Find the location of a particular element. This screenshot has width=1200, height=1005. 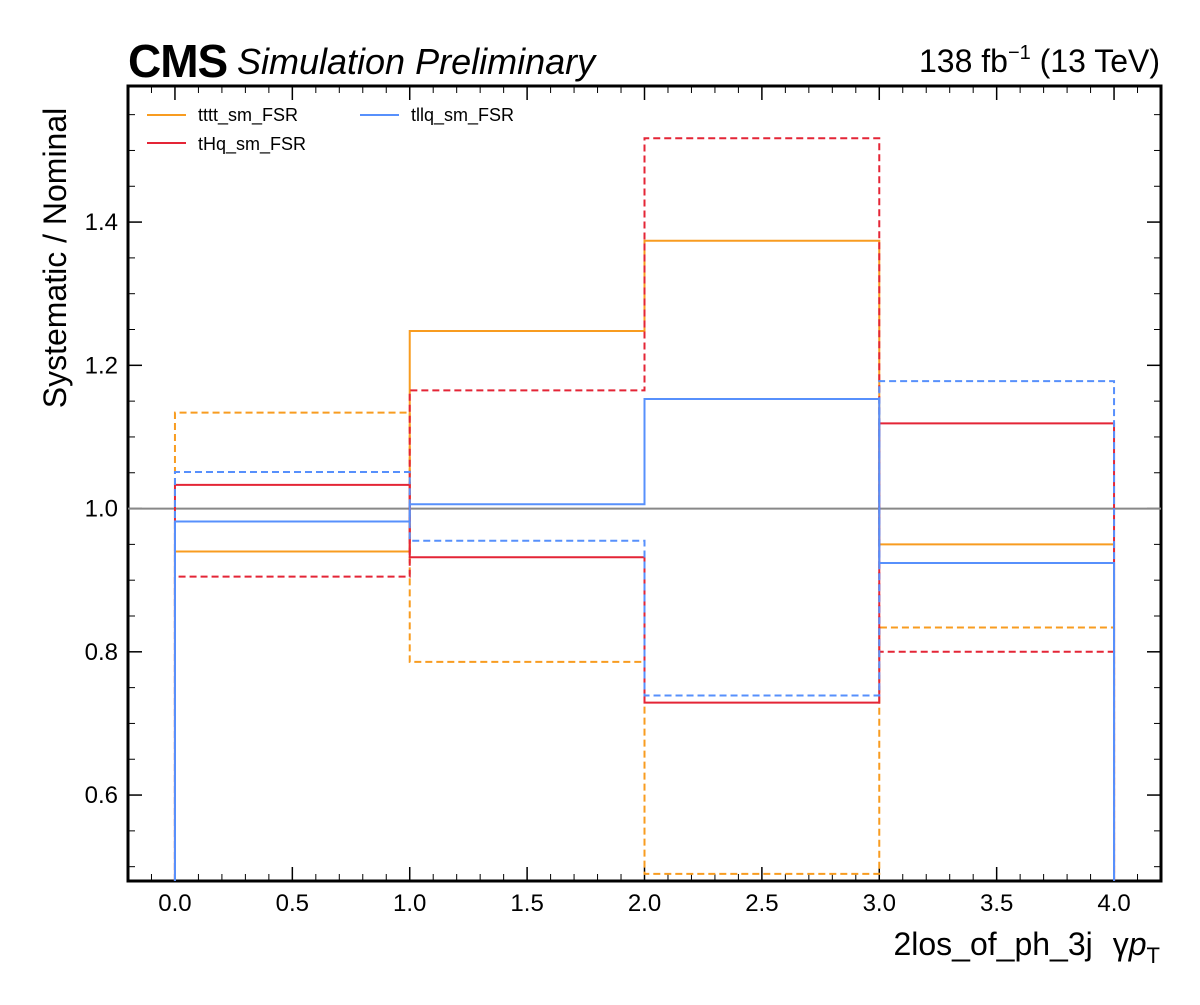

lumi-label: 138 fb−1 (13 TeV) is located at coordinates (1039, 60).